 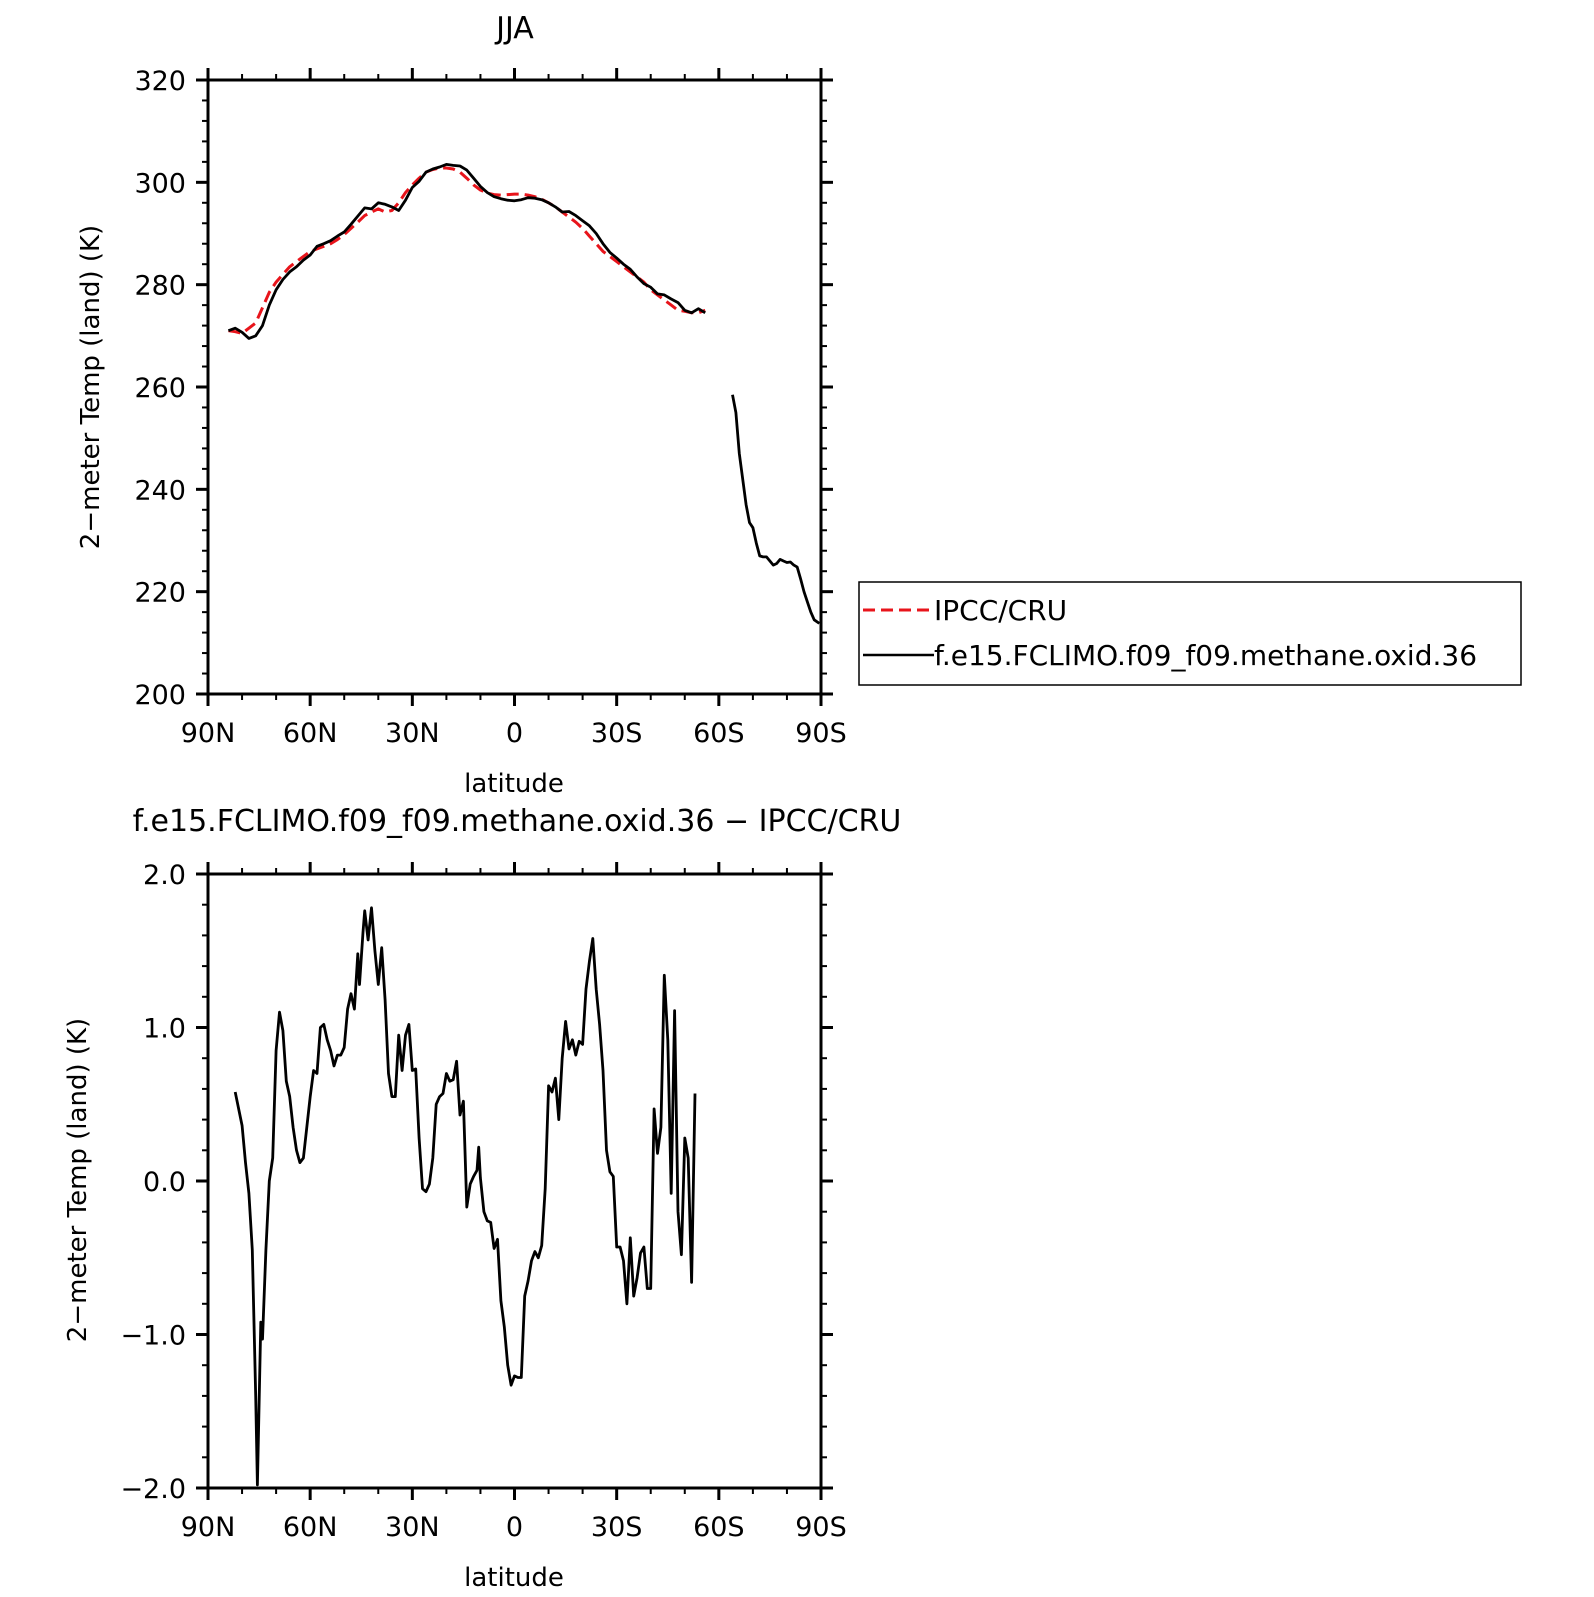 What do you see at coordinates (524, 393) in the screenshot?
I see `top-chart-plot-area` at bounding box center [524, 393].